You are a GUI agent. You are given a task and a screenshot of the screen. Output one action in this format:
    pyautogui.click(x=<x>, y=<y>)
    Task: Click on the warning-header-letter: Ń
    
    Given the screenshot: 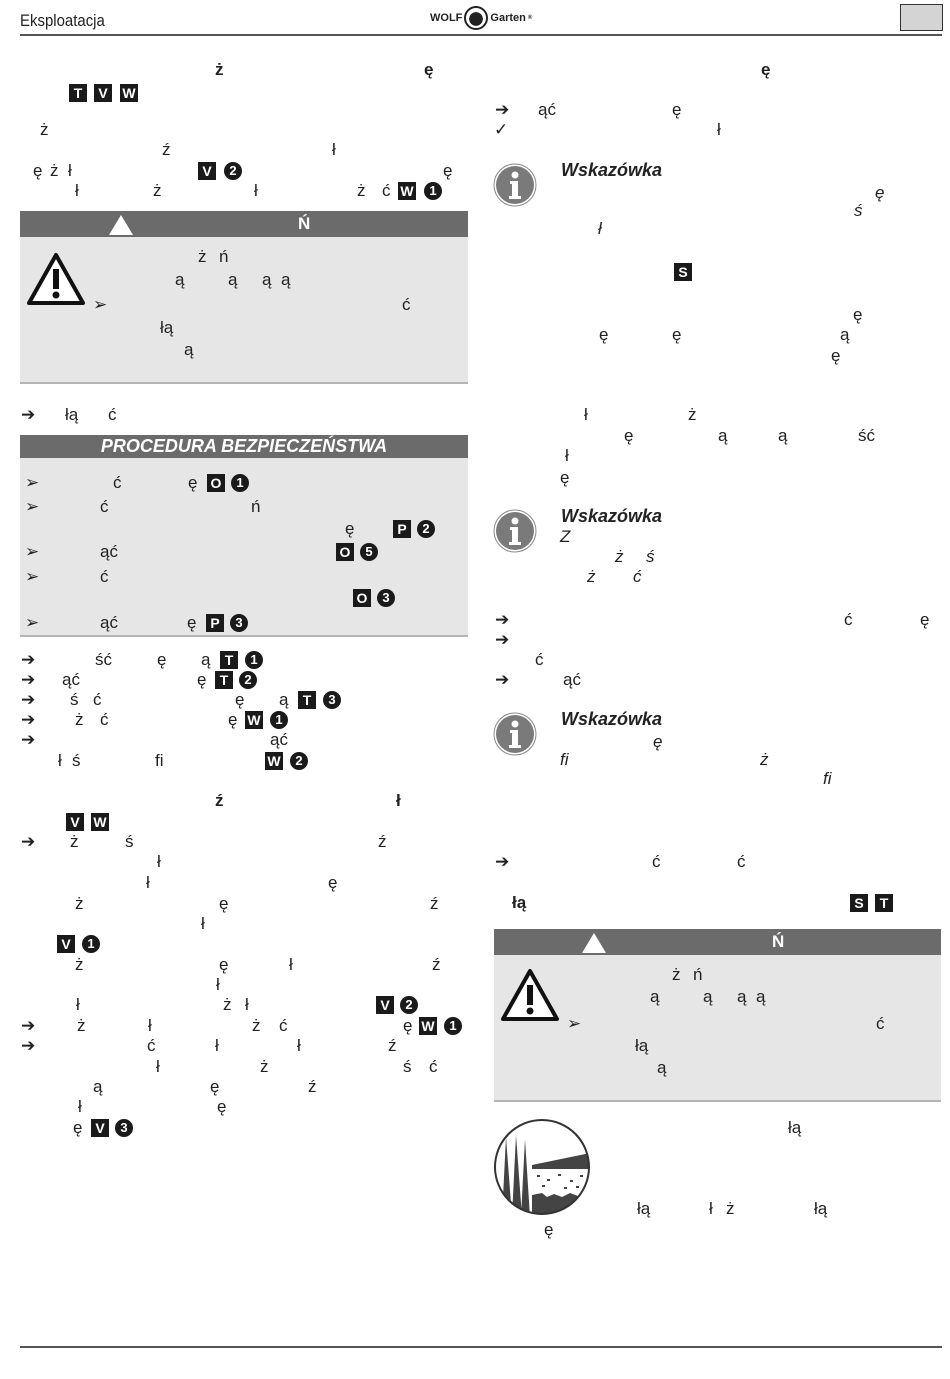 What is the action you would take?
    pyautogui.click(x=778, y=941)
    